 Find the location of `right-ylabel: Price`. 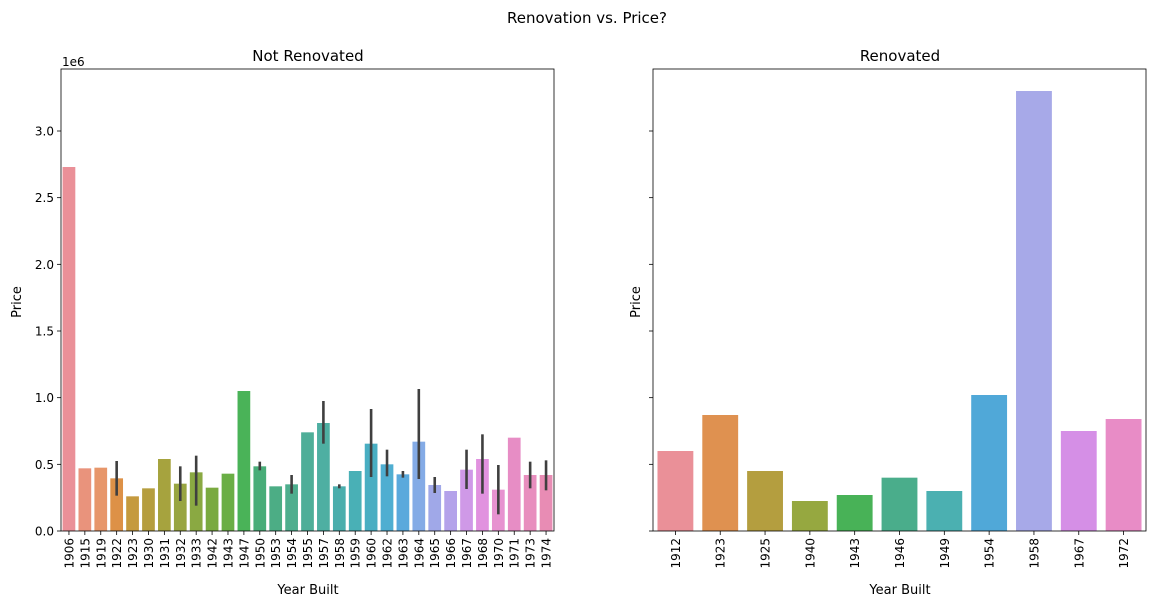

right-ylabel: Price is located at coordinates (636, 302).